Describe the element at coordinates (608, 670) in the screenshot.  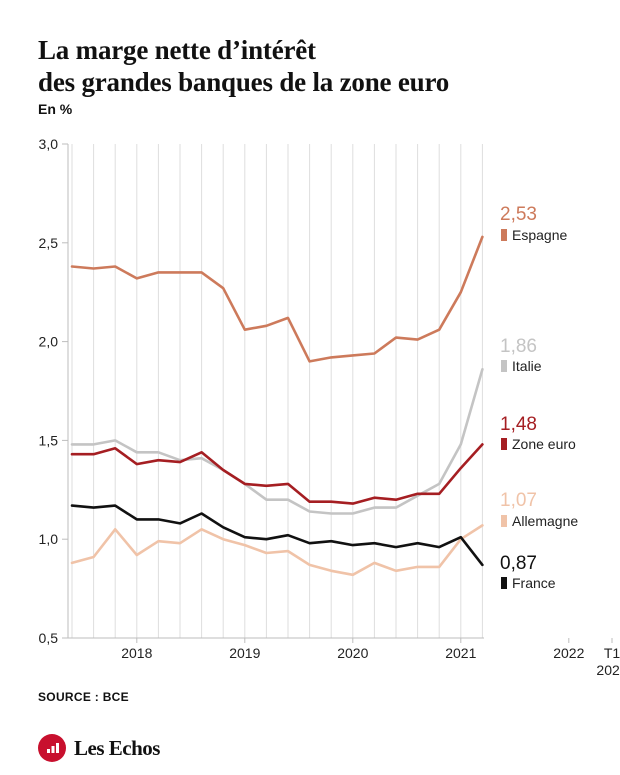
I see `x-tick-label: 2023` at that location.